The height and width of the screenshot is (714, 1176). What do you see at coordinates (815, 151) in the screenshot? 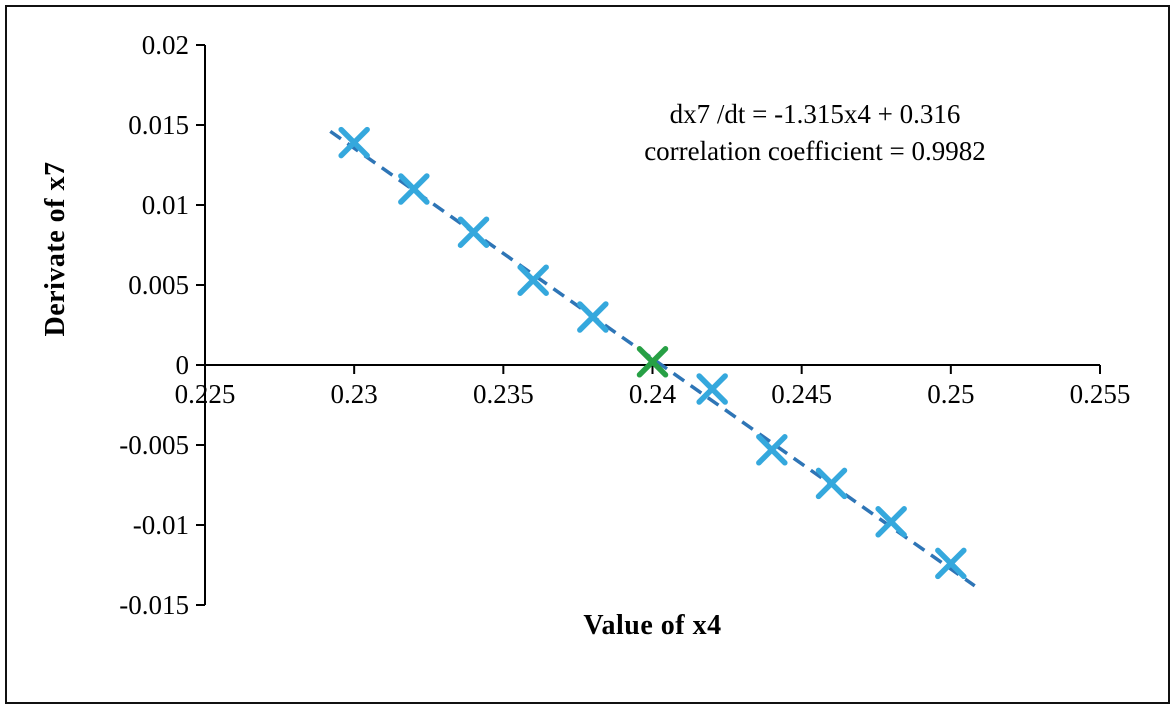
I see `correlation-text: correlation coefficient = 0.9982` at bounding box center [815, 151].